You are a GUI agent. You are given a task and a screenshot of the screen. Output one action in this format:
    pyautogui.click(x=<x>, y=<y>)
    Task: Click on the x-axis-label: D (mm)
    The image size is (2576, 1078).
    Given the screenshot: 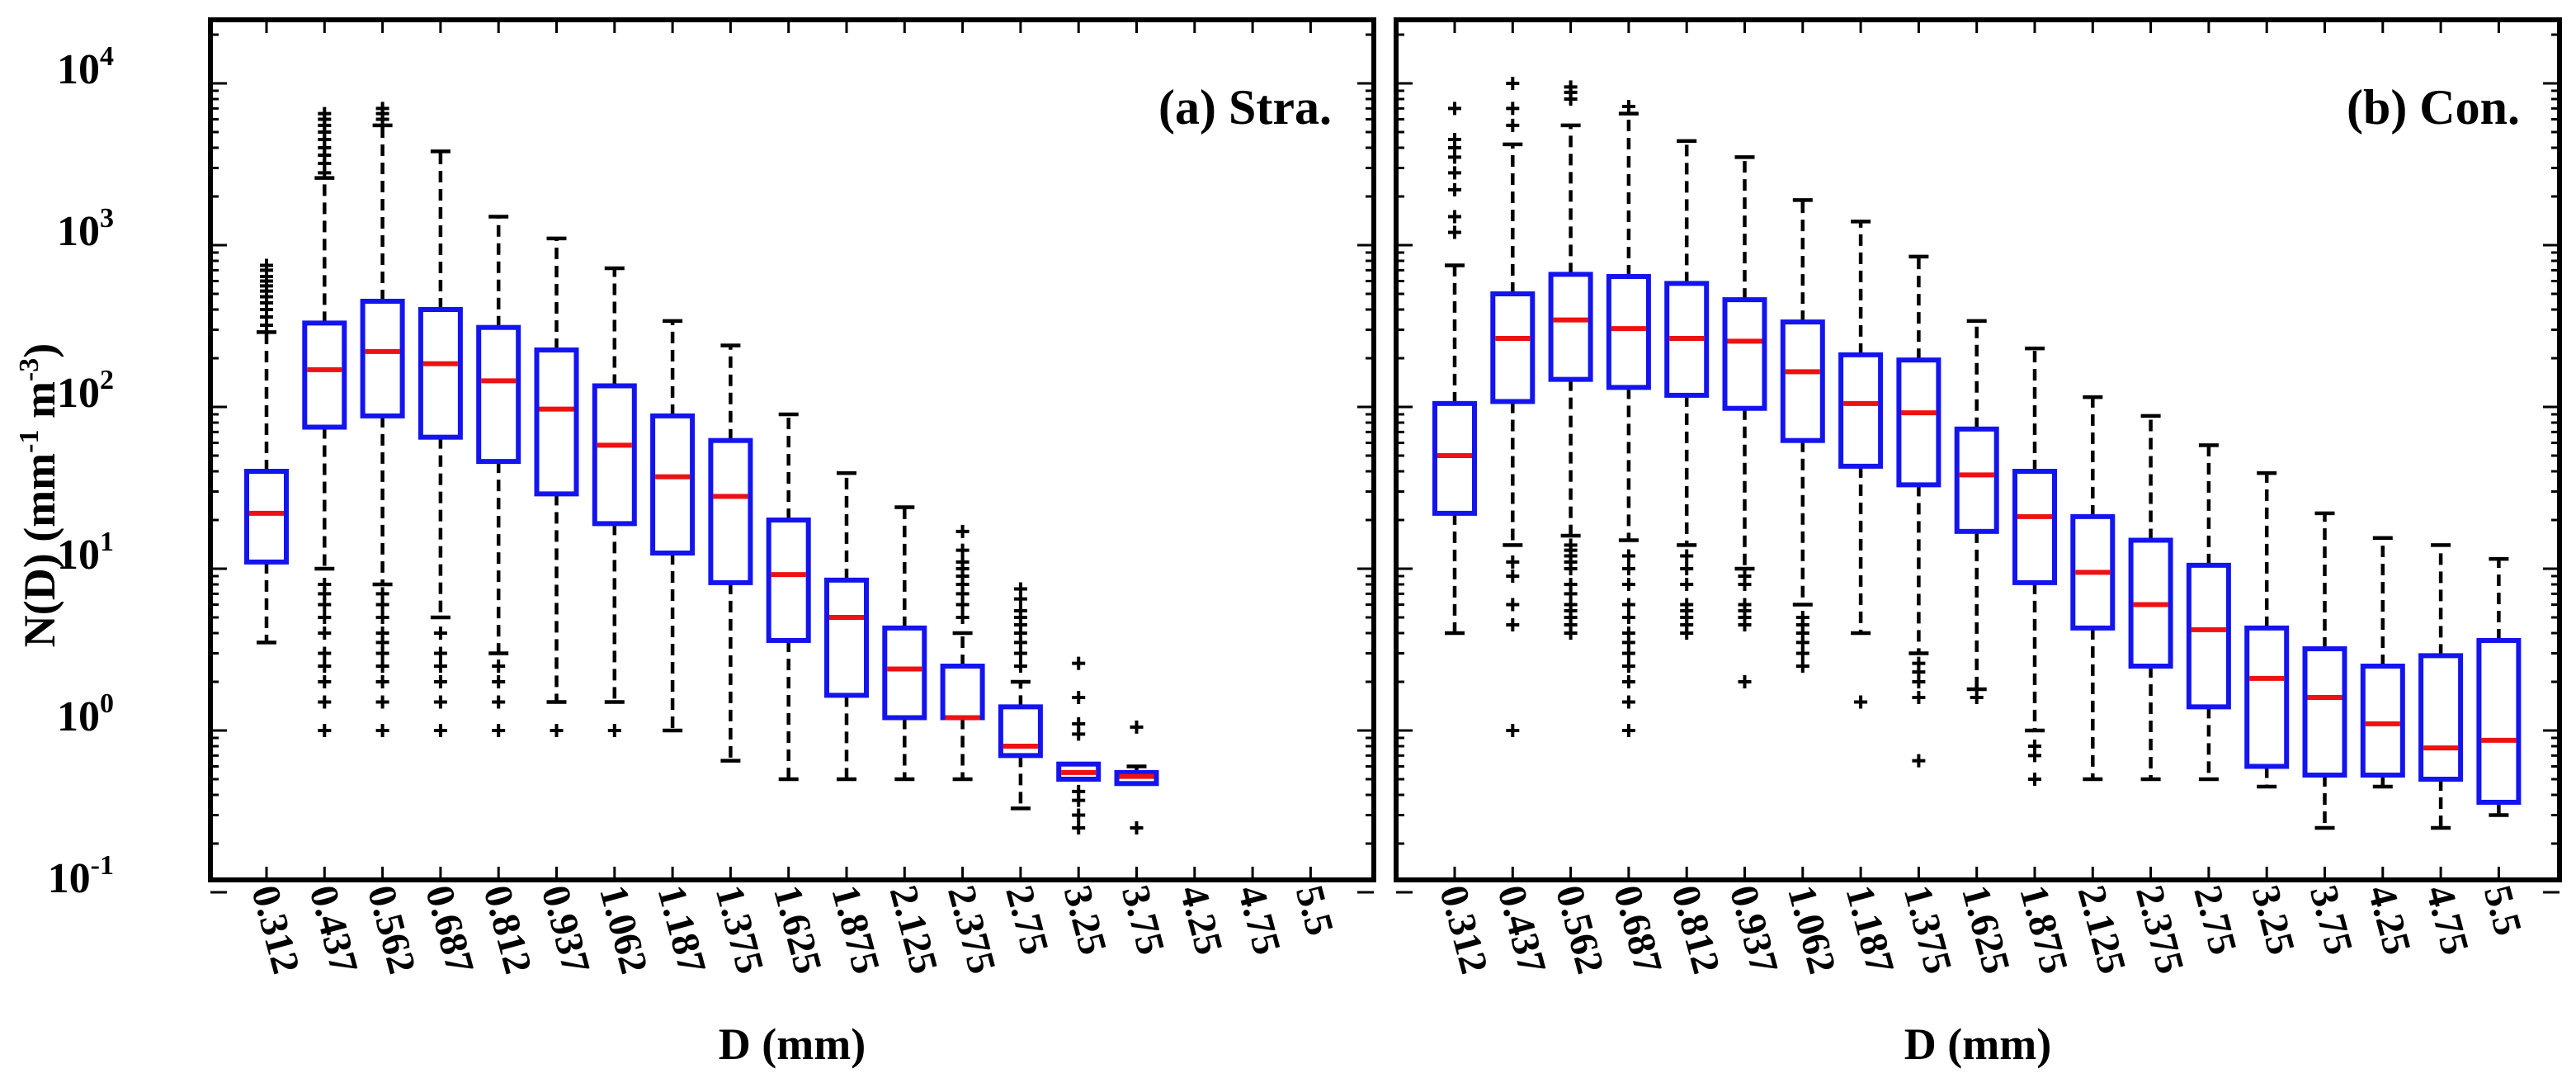 What is the action you would take?
    pyautogui.click(x=792, y=1044)
    